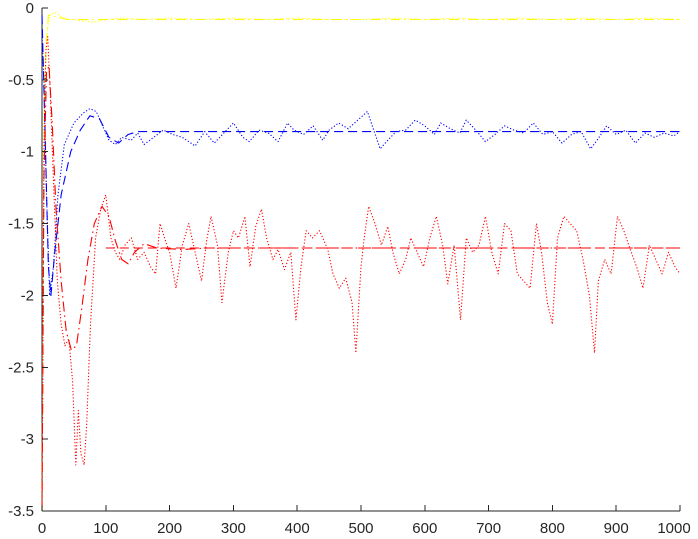 The width and height of the screenshot is (698, 539). Describe the element at coordinates (21, 224) in the screenshot. I see `y-tick-label: -1.5` at that location.